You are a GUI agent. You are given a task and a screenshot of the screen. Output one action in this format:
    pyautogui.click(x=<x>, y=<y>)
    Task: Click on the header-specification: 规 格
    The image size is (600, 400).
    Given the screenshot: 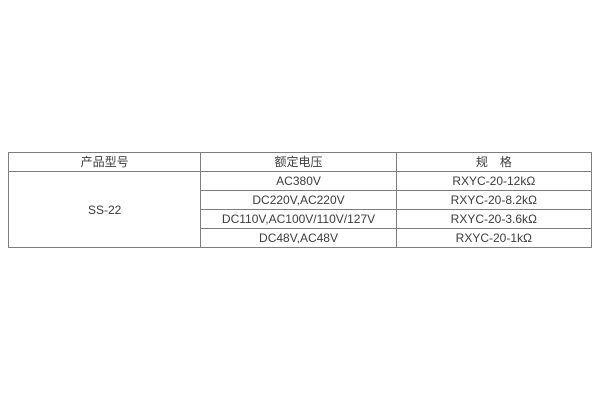 What is the action you would take?
    pyautogui.click(x=494, y=162)
    